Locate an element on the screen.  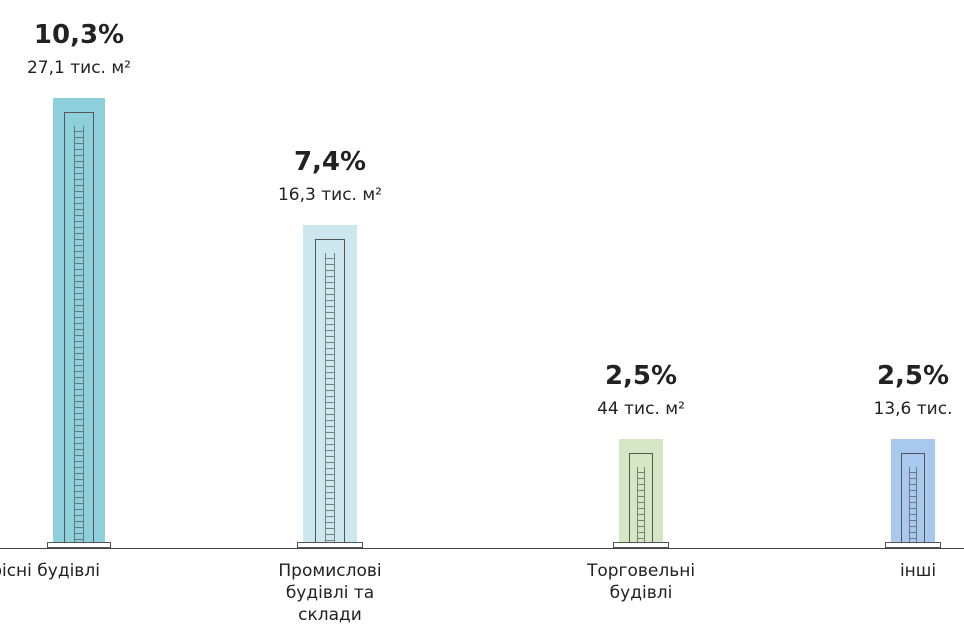
category-label: інші is located at coordinates (918, 571).